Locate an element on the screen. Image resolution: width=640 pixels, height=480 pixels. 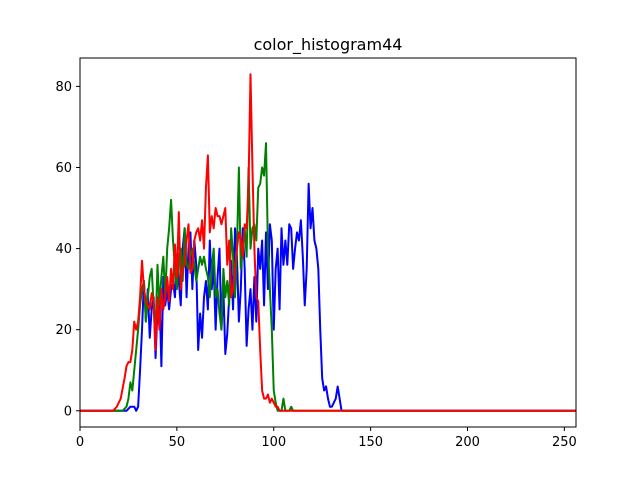
x-tick-label: 50 is located at coordinates (177, 442).